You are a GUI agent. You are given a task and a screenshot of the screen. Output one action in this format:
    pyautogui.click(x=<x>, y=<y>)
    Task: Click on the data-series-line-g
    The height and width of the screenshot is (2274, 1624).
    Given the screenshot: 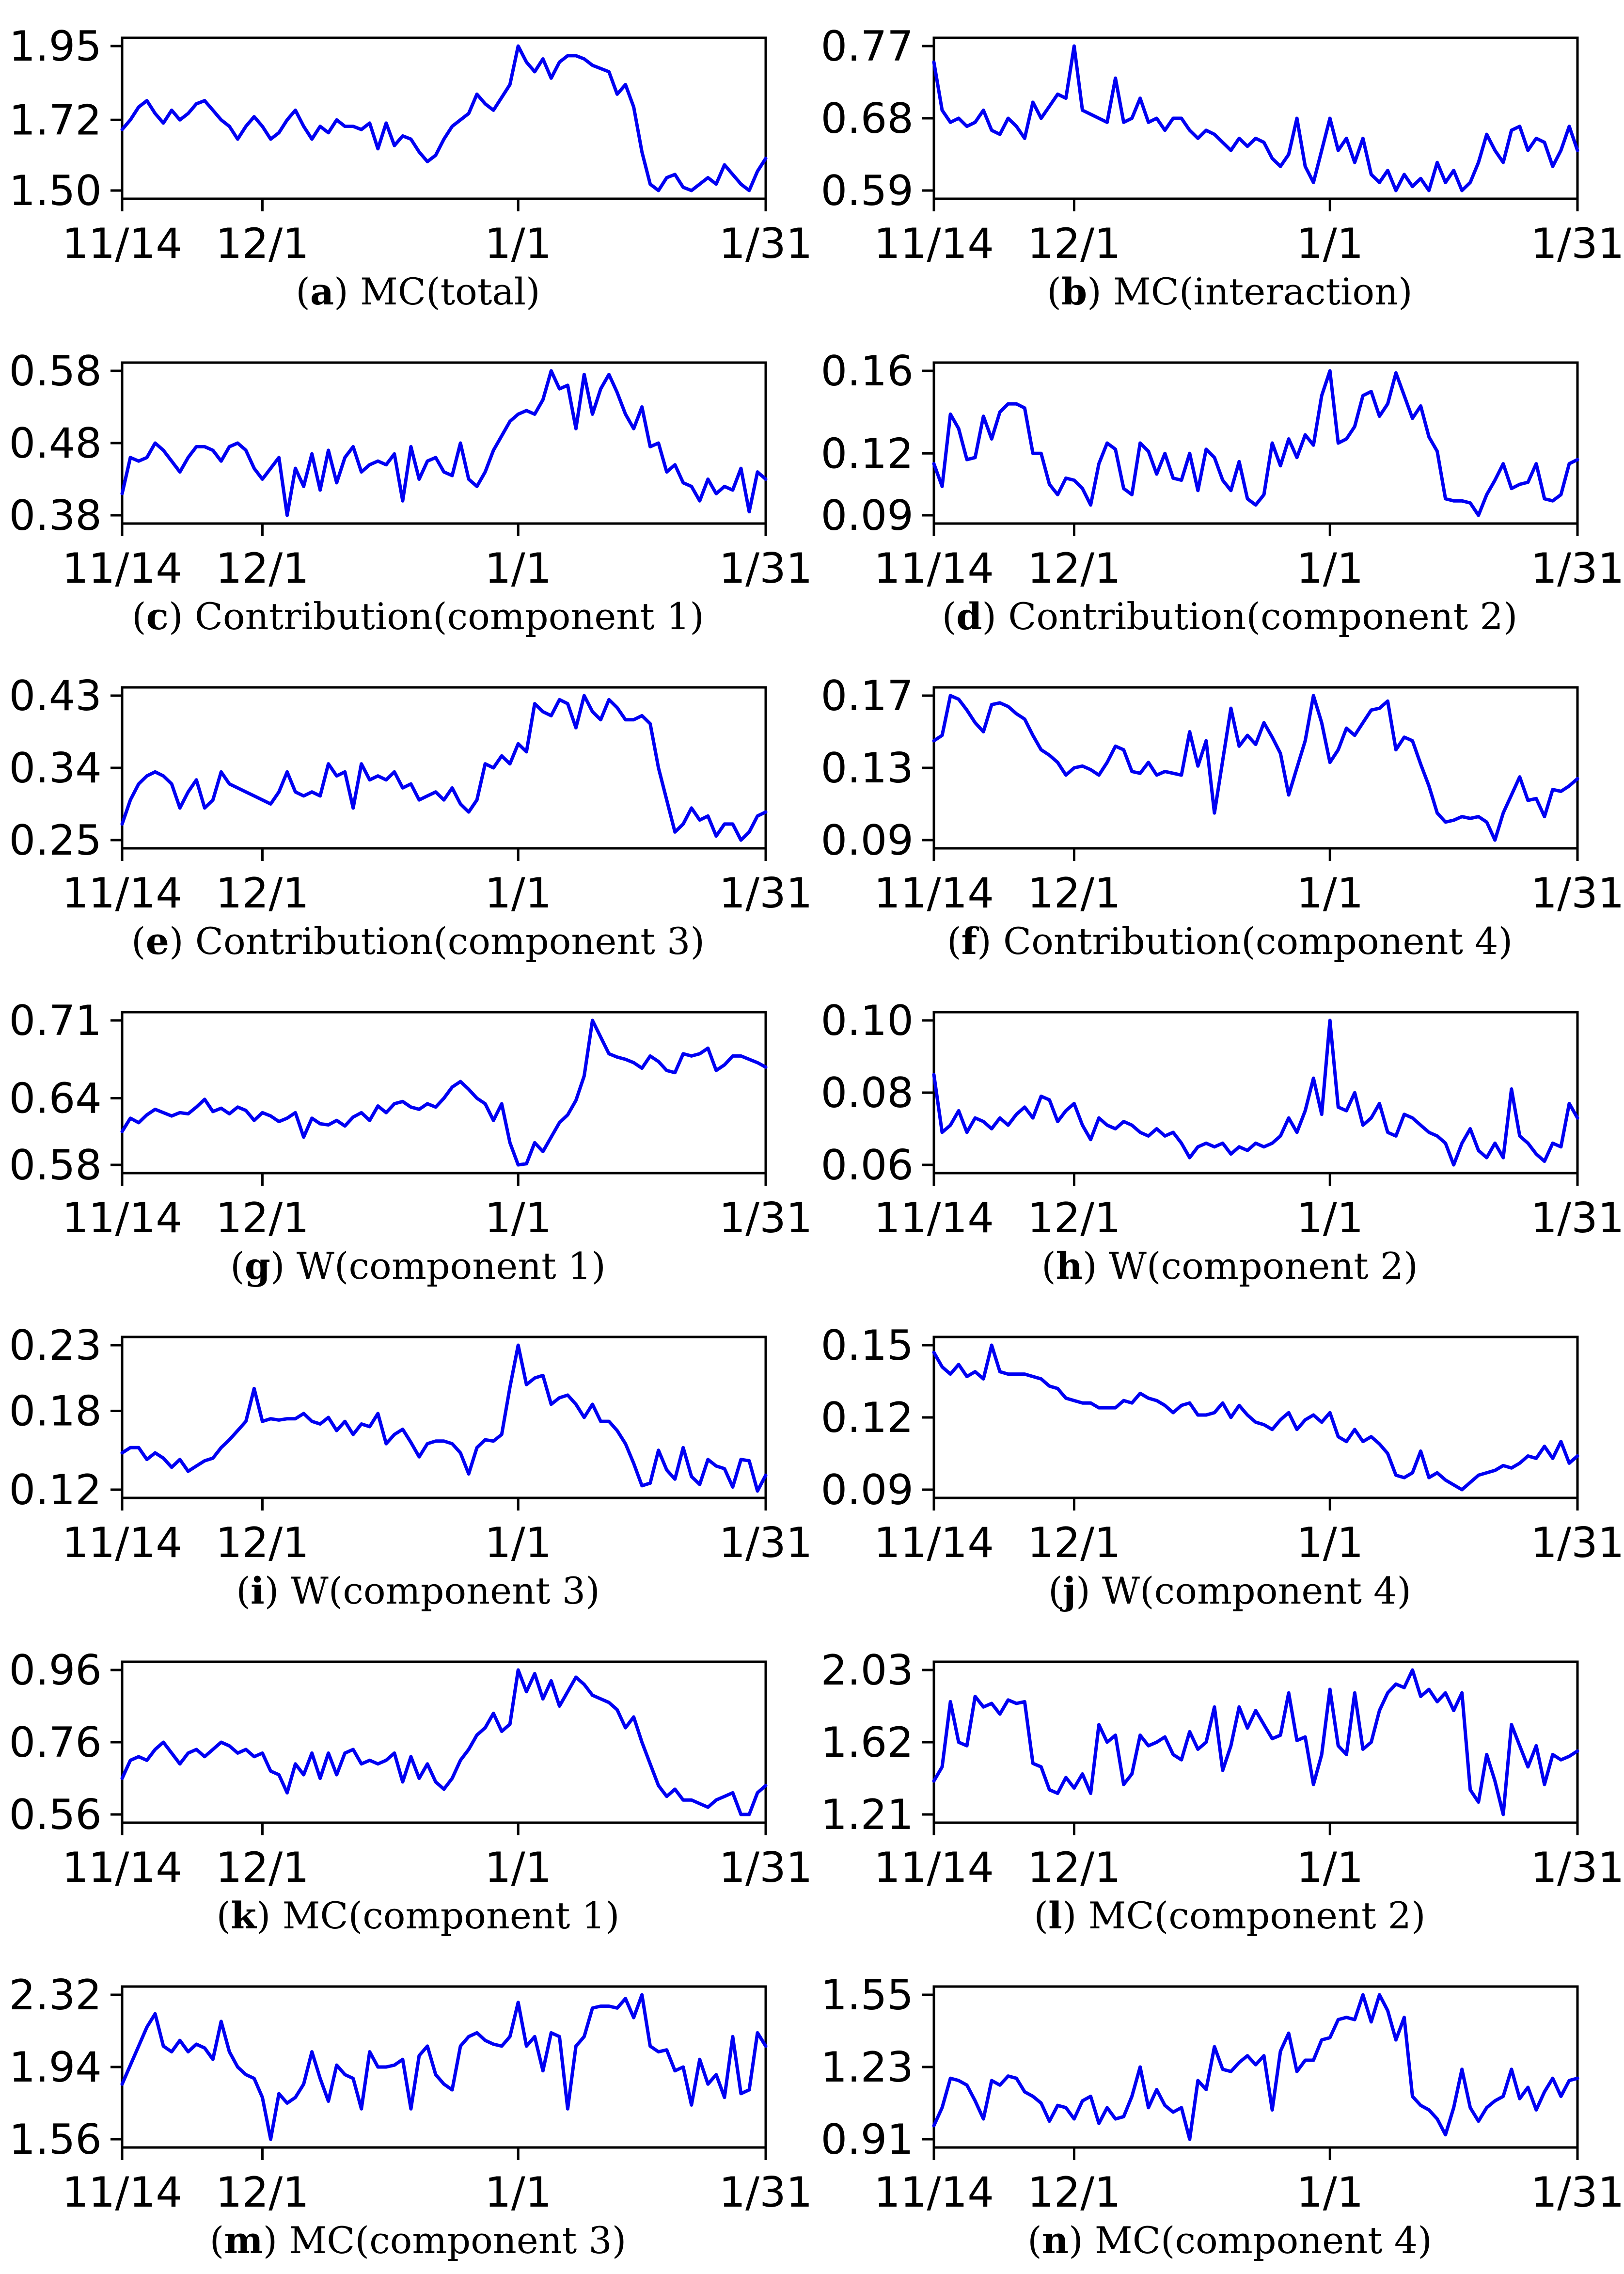 What is the action you would take?
    pyautogui.click(x=444, y=1092)
    